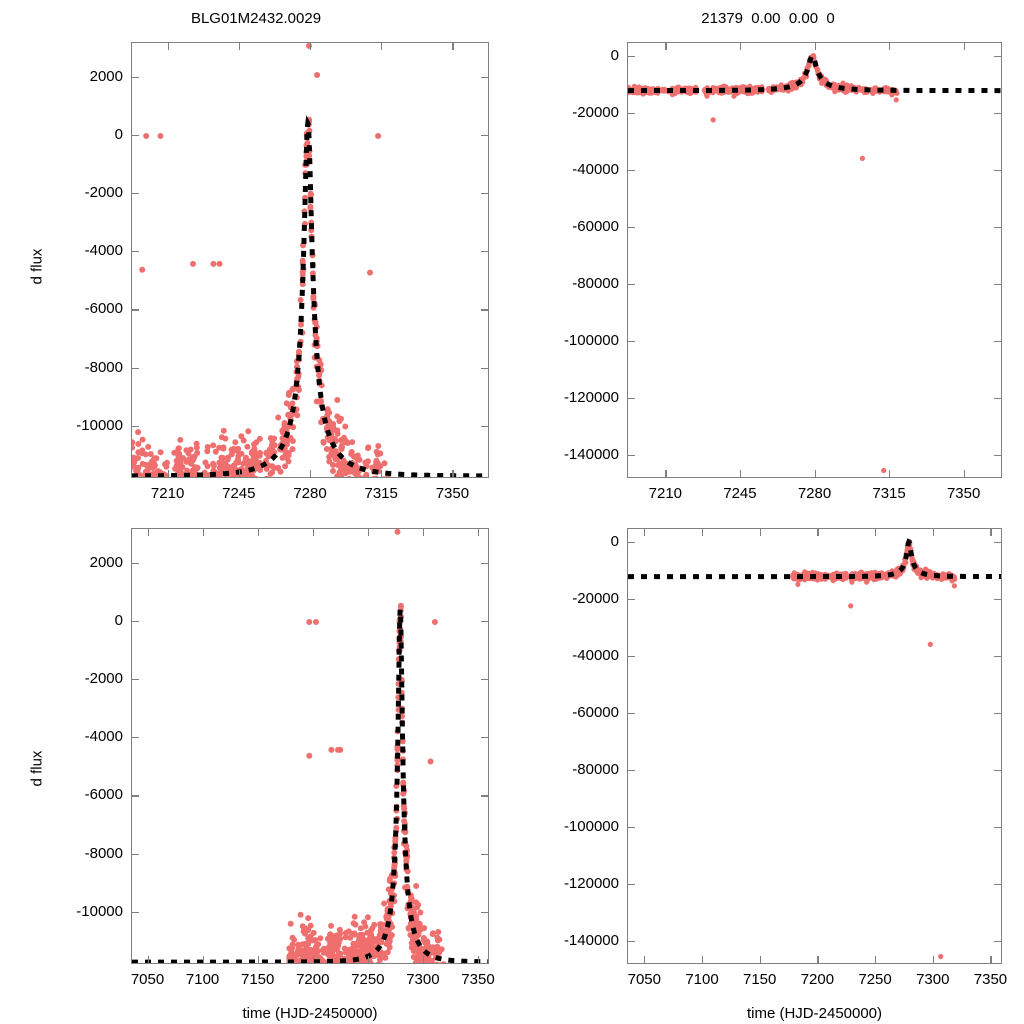 The image size is (1024, 1024). What do you see at coordinates (817, 979) in the screenshot?
I see `panel-bottom-right-xtick-label: 7200` at bounding box center [817, 979].